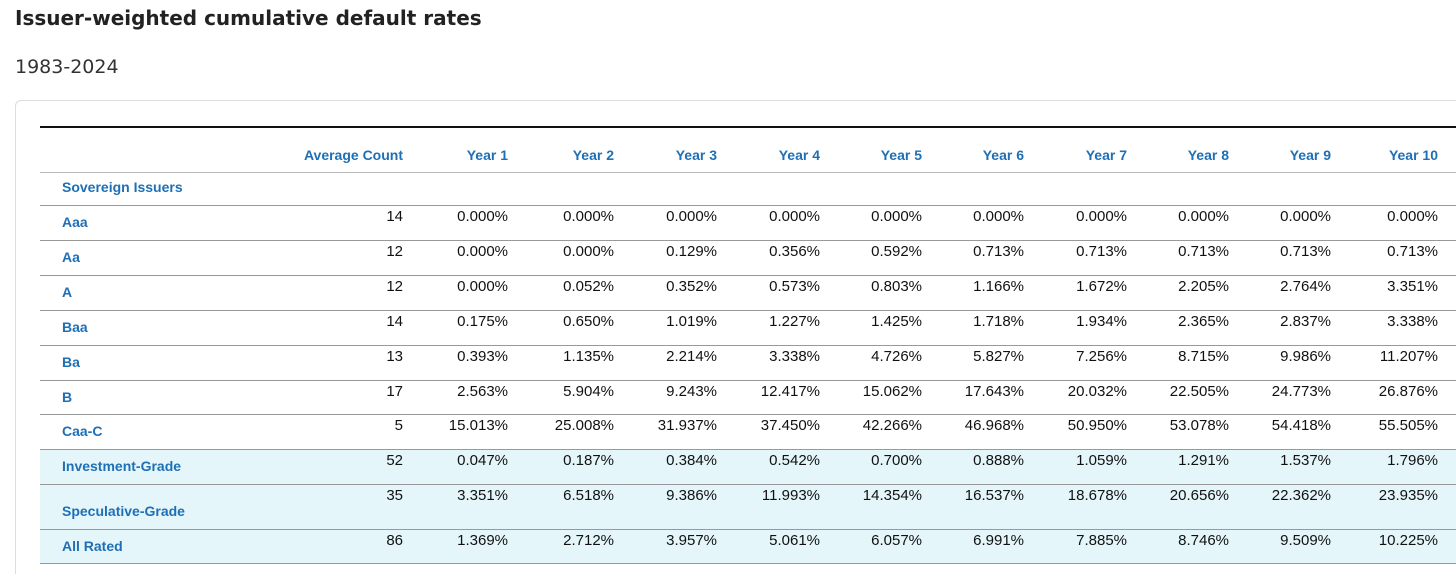 The height and width of the screenshot is (574, 1456). Describe the element at coordinates (1101, 460) in the screenshot. I see `table-cell: 1.059%` at that location.